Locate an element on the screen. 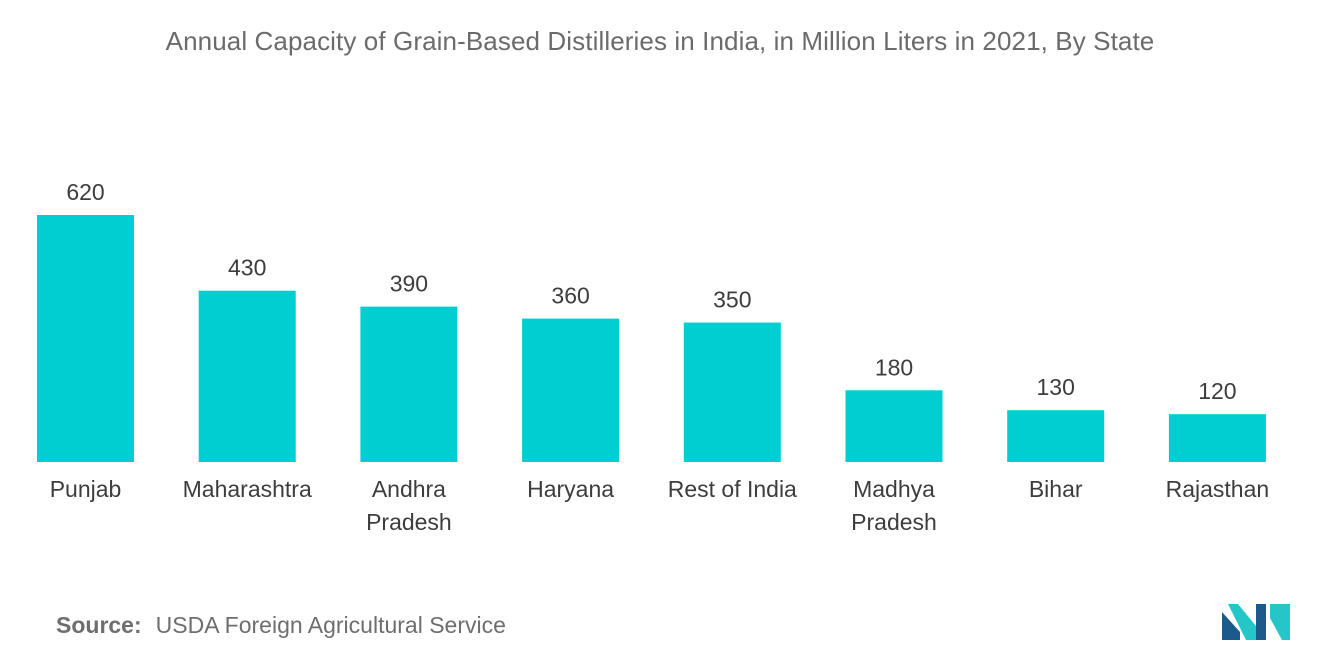 The image size is (1320, 665). x-tick-label-line: Andhra is located at coordinates (409, 489).